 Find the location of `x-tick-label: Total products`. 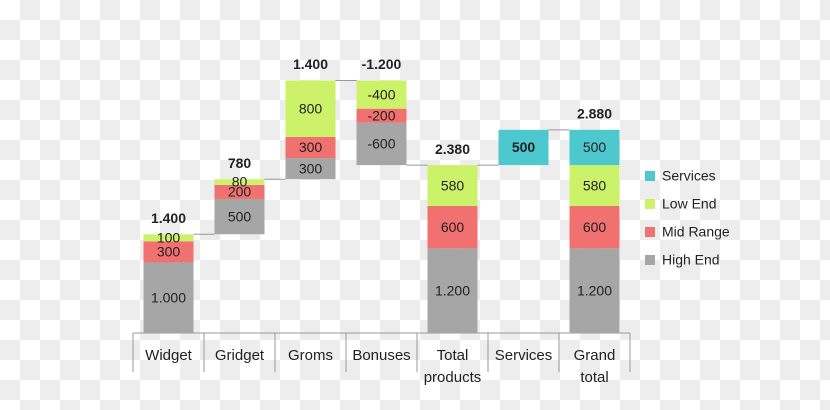

x-tick-label: Total products is located at coordinates (452, 366).